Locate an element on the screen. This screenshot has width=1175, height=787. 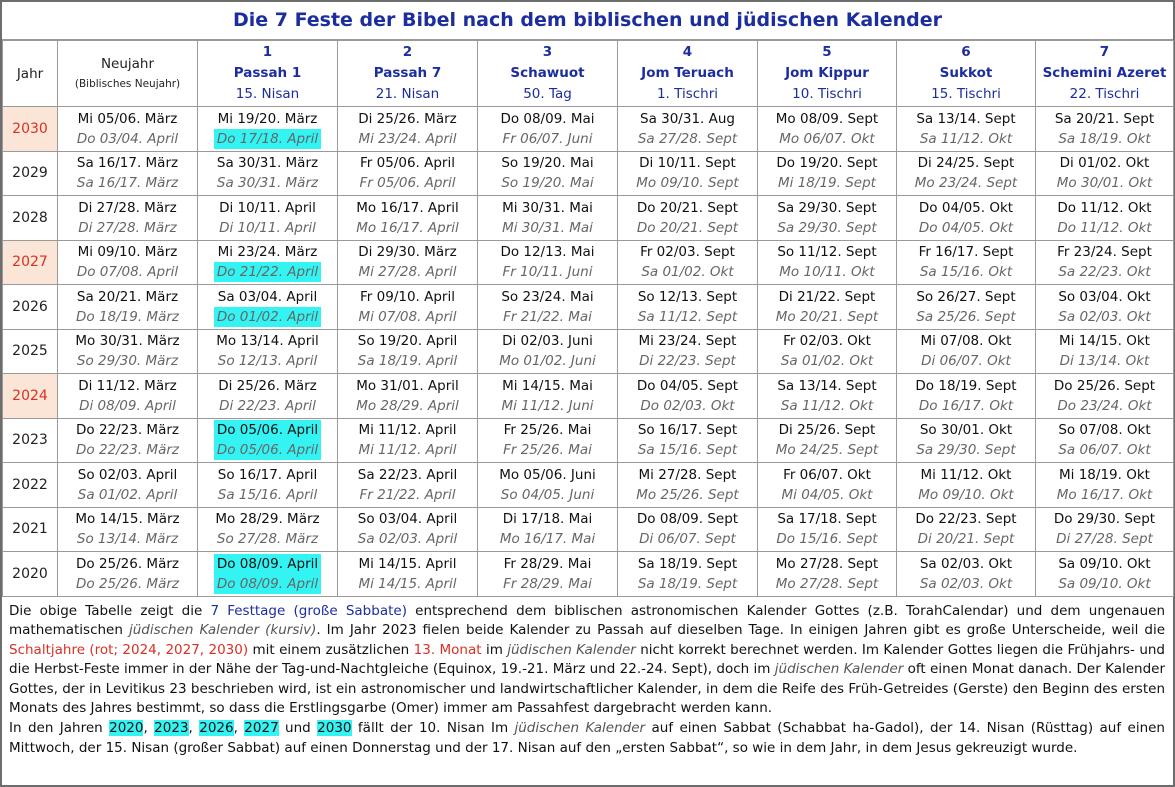
jewish-date: Di 13/14. Okt is located at coordinates (1104, 361).